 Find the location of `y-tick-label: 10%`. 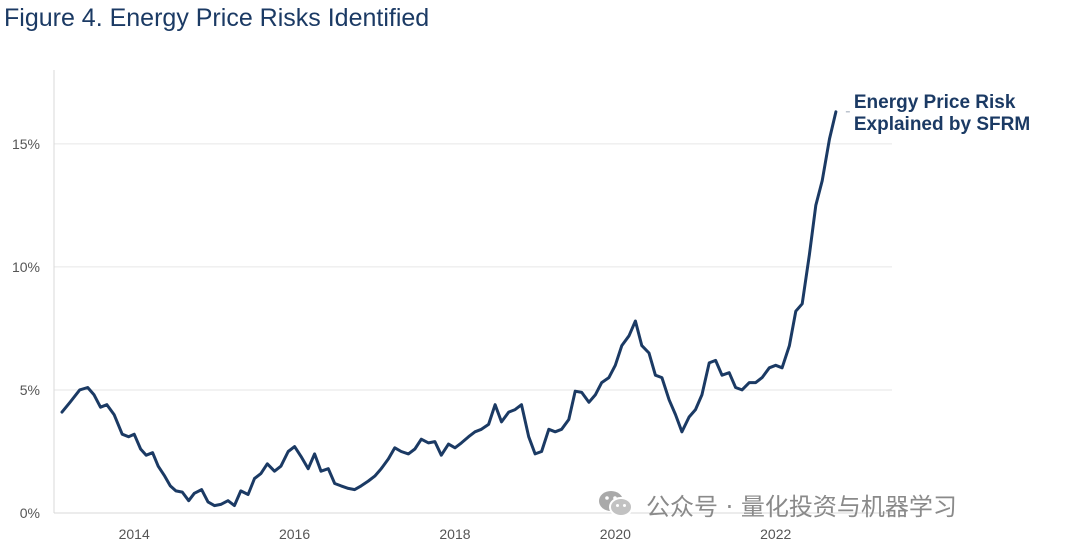

y-tick-label: 10% is located at coordinates (26, 267).